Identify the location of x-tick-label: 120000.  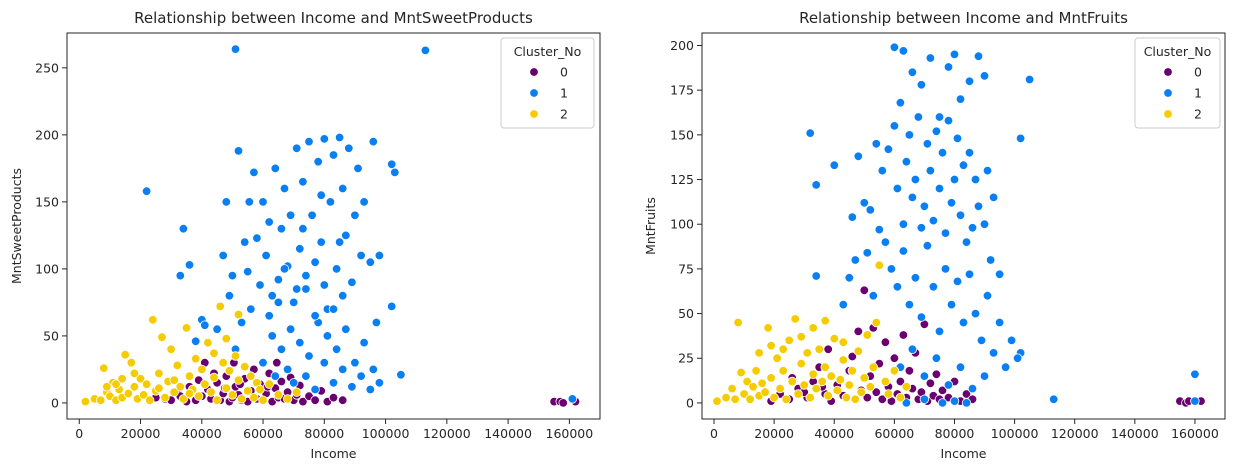
(447, 433).